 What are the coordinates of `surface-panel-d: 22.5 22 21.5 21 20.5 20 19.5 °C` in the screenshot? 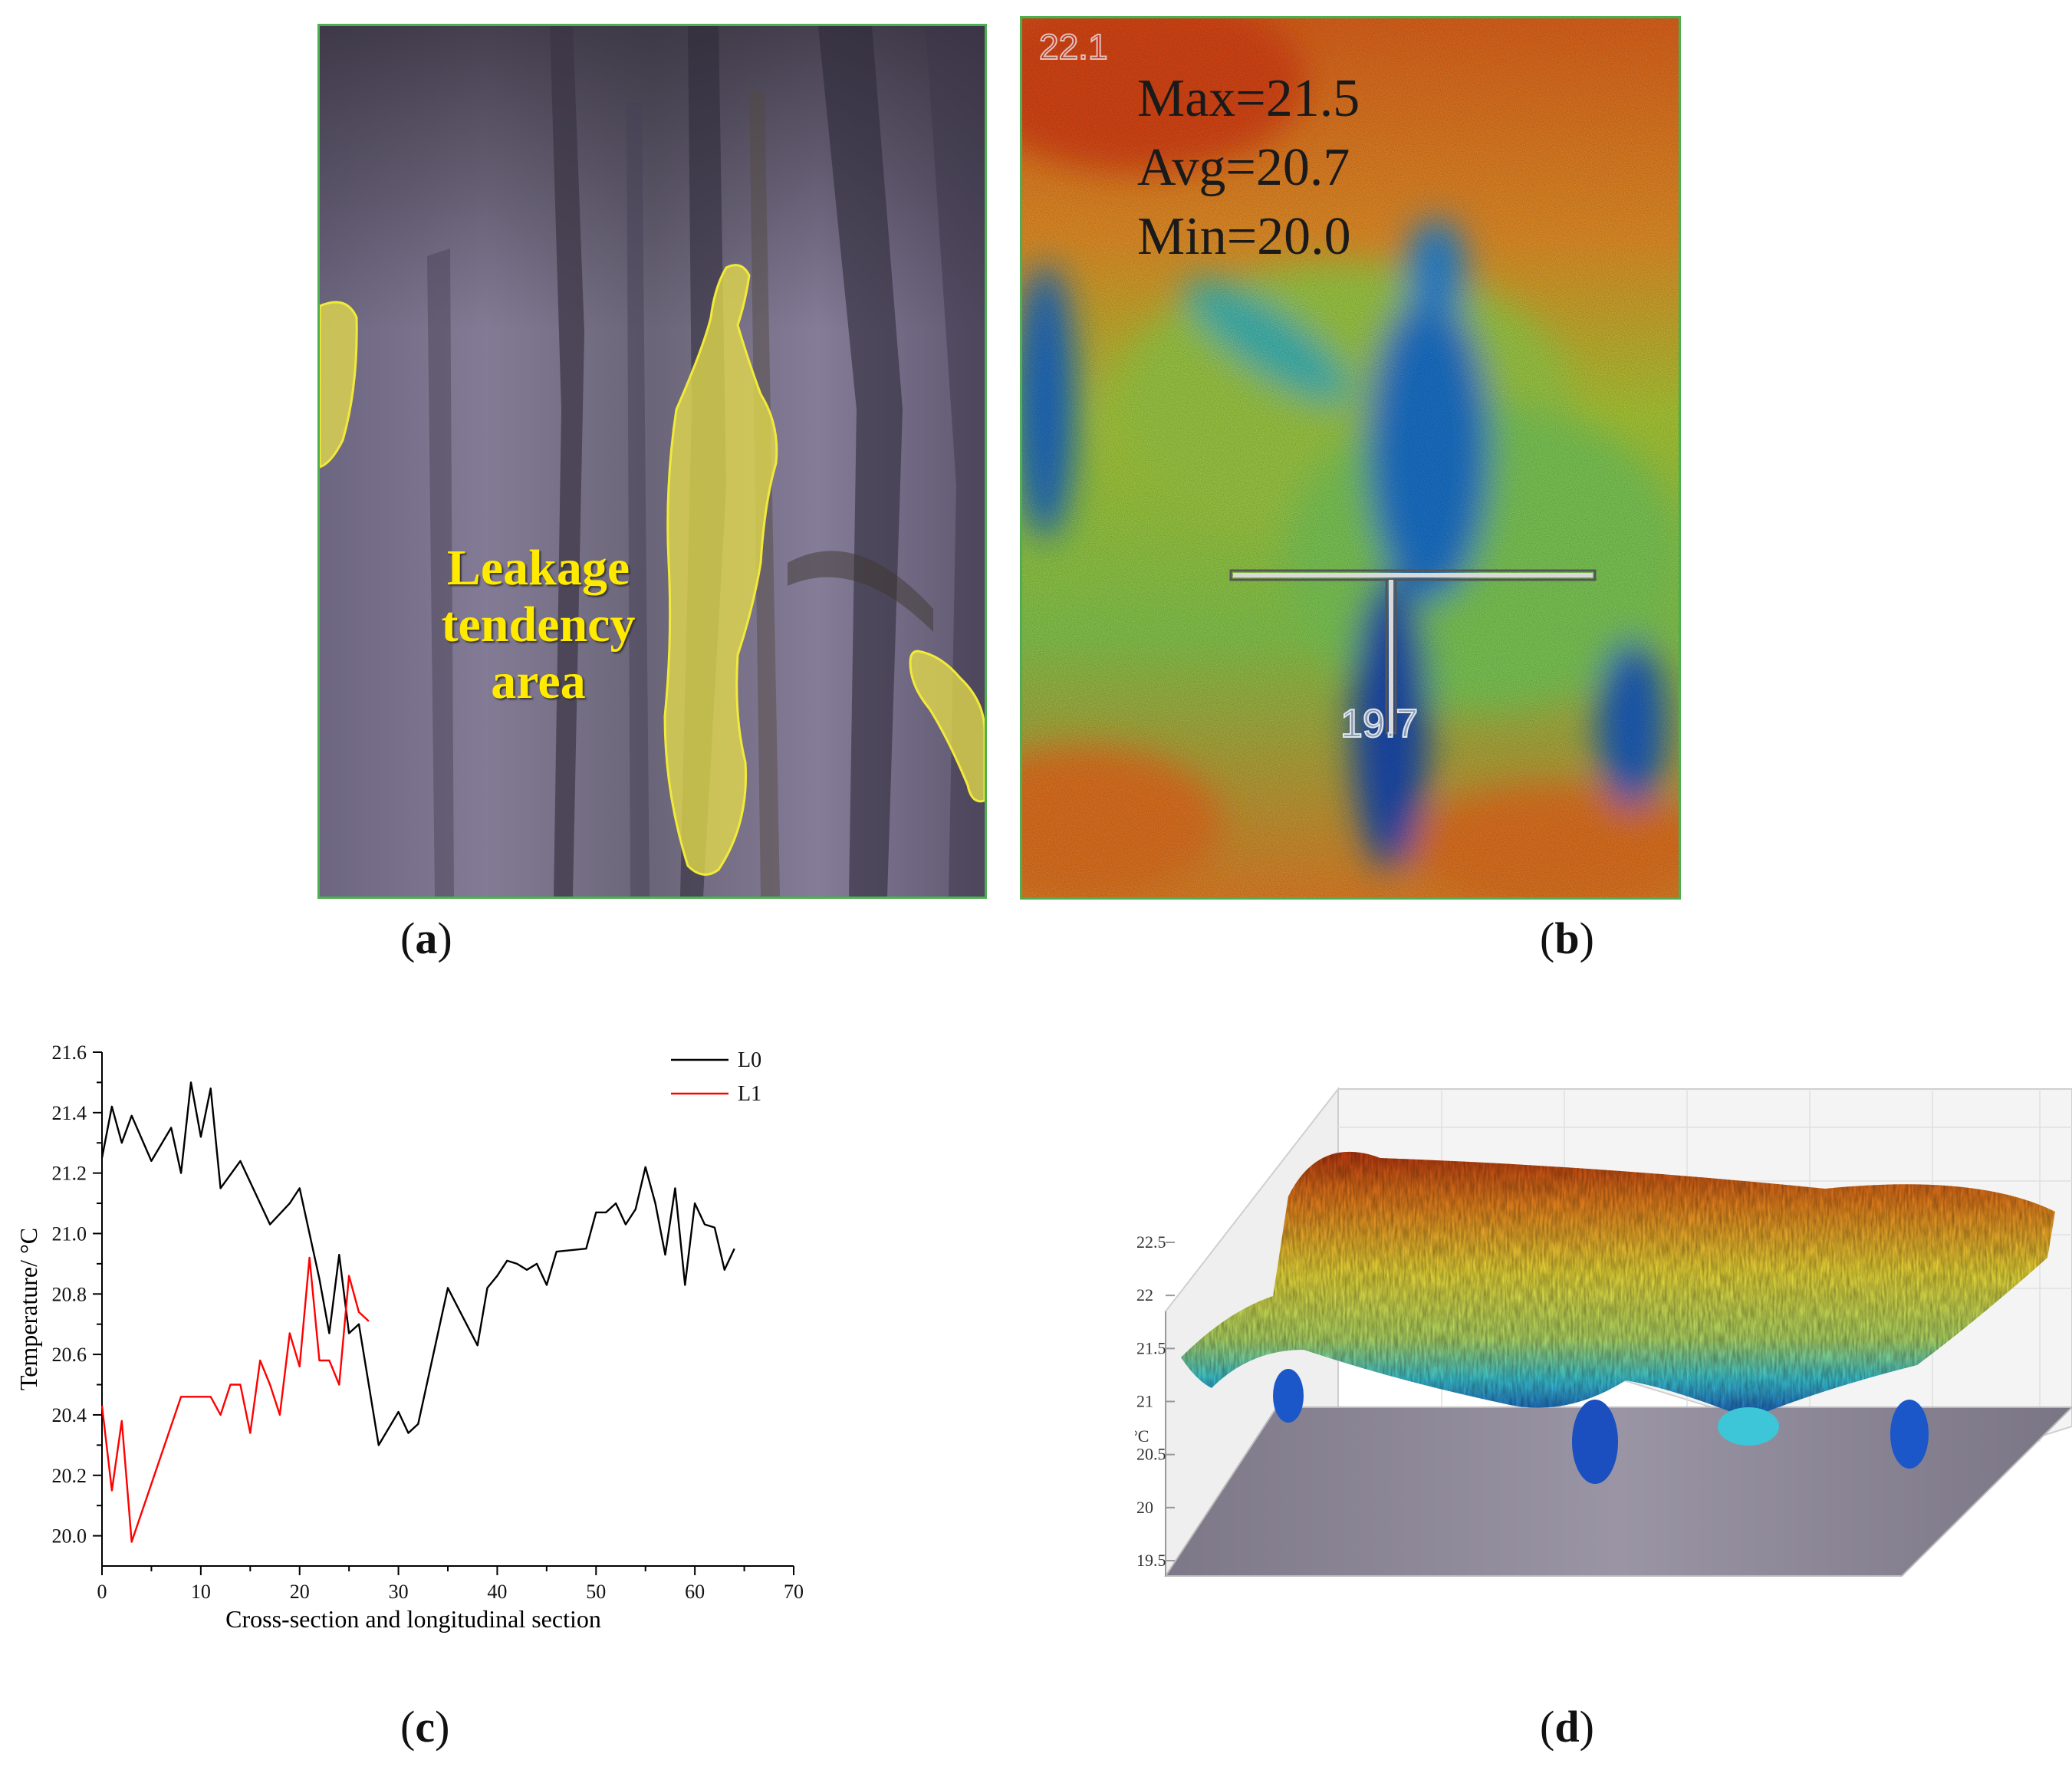 It's located at (1603, 1342).